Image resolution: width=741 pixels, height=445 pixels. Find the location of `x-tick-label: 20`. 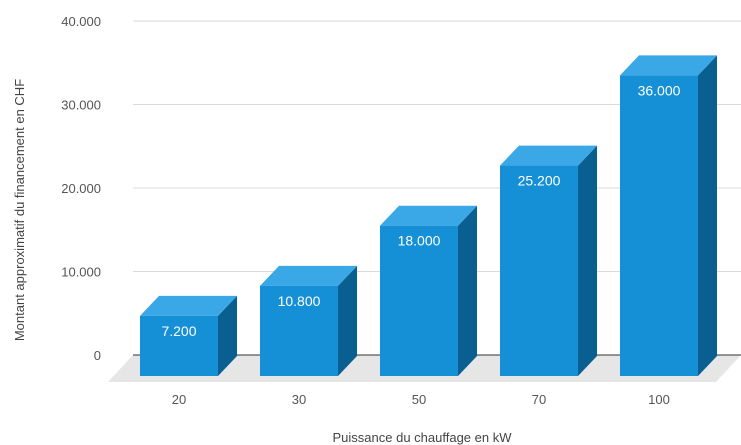

x-tick-label: 20 is located at coordinates (179, 399).